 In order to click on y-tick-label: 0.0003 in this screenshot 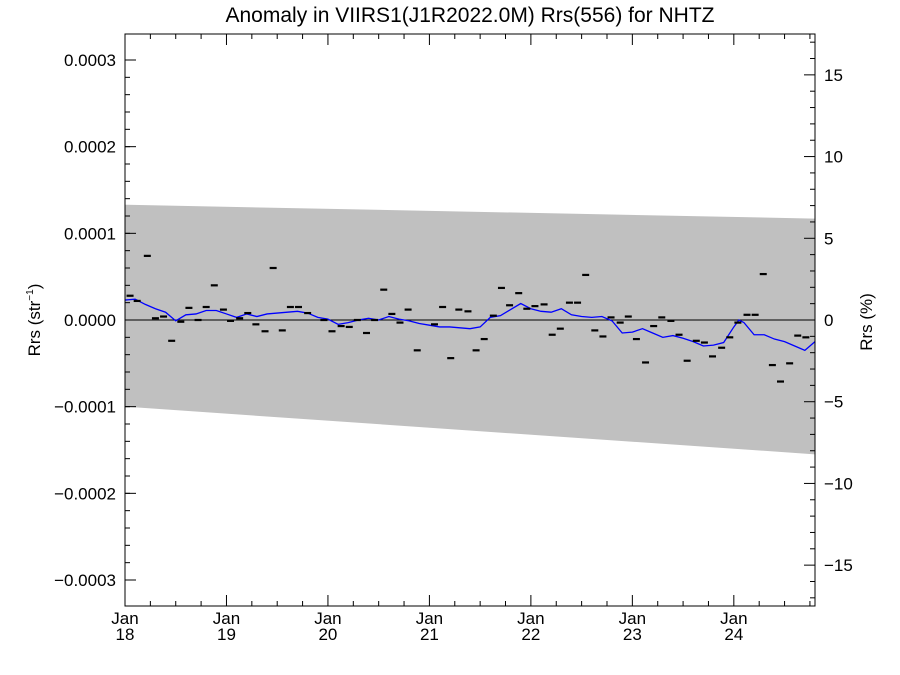, I will do `click(90, 60)`.